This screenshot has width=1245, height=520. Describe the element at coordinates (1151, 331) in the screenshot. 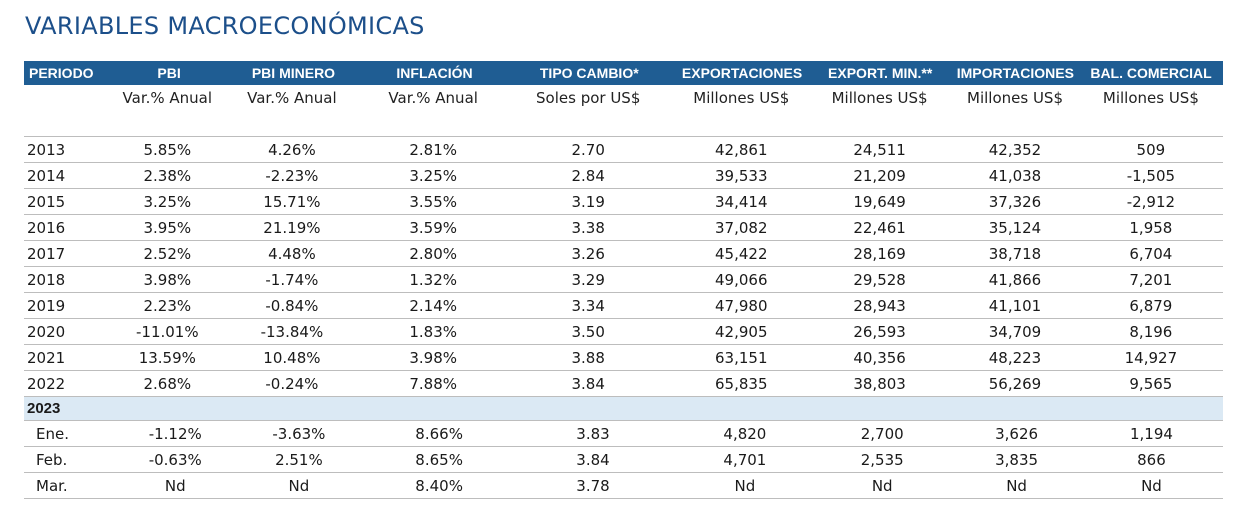

I see `cell-bal-comercial: 8,196` at that location.